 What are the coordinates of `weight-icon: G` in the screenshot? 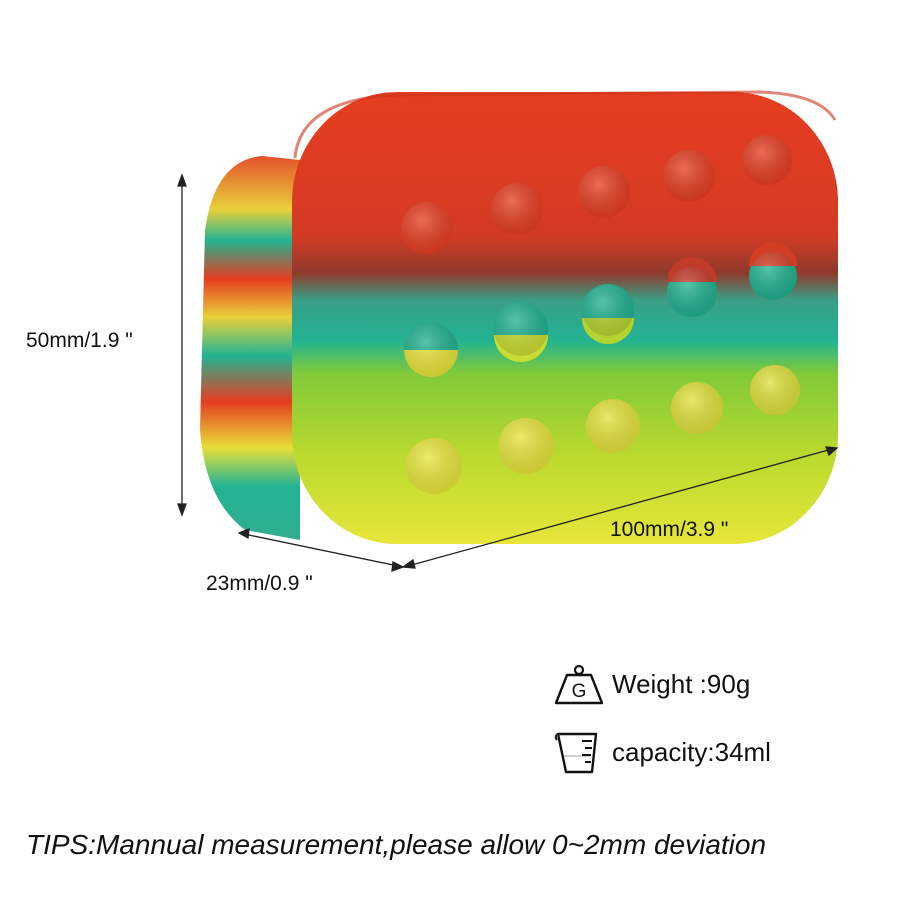 It's located at (579, 684).